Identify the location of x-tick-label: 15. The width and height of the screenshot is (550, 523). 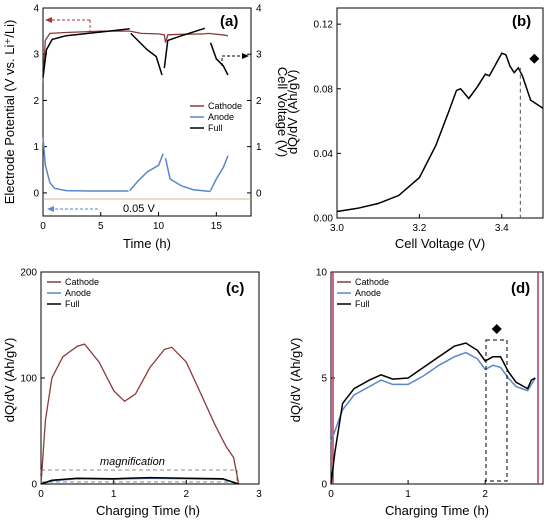
(217, 226).